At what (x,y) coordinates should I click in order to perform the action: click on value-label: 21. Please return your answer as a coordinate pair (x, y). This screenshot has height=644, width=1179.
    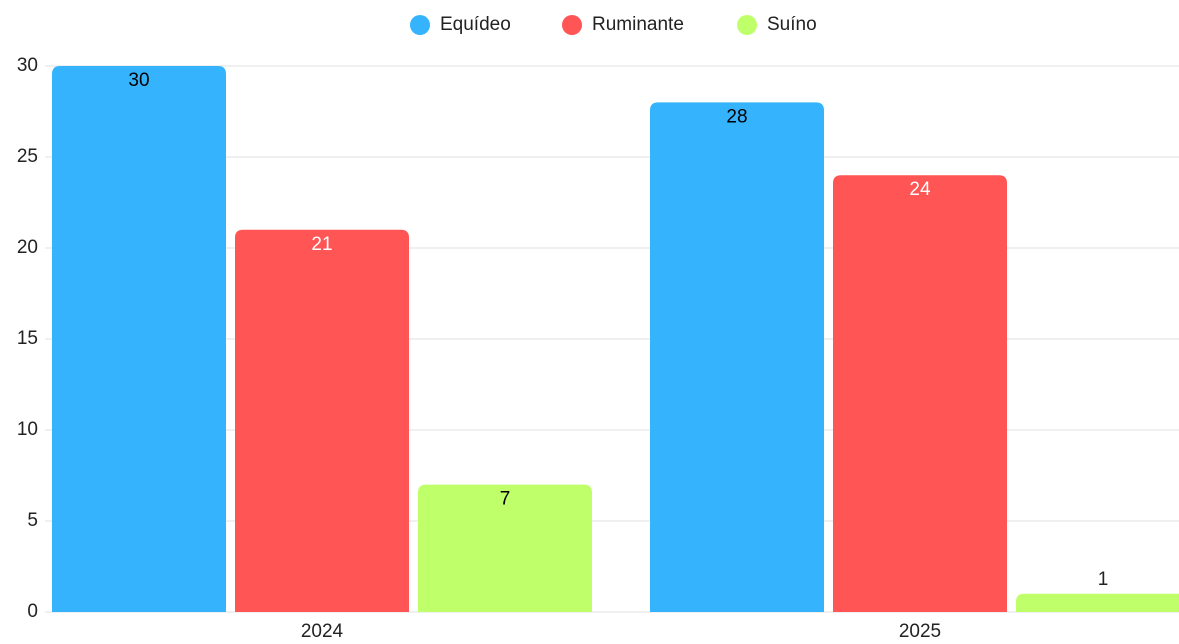
    Looking at the image, I should click on (321, 244).